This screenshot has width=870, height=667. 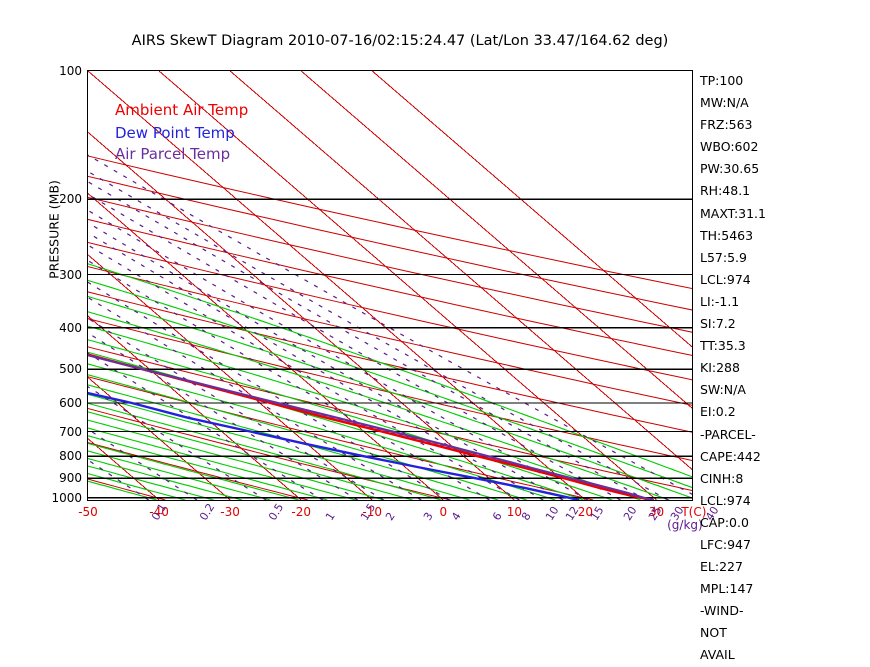 What do you see at coordinates (497, 516) in the screenshot?
I see `mixing-ratio-tick-label: 6` at bounding box center [497, 516].